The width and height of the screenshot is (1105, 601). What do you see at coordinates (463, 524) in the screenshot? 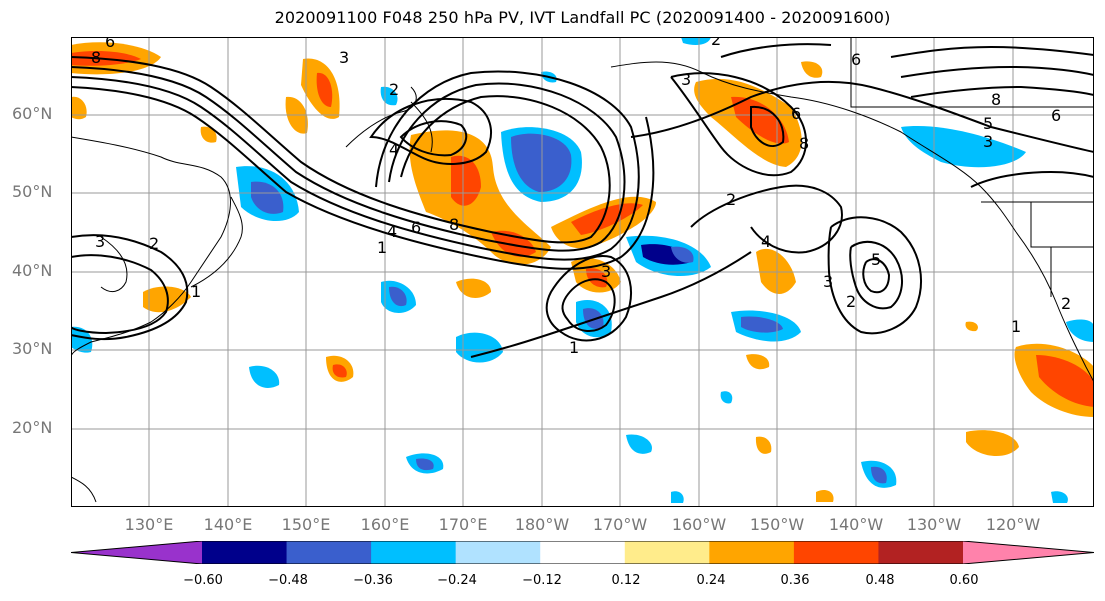
I see `lon-label-170e: 170°E` at bounding box center [463, 524].